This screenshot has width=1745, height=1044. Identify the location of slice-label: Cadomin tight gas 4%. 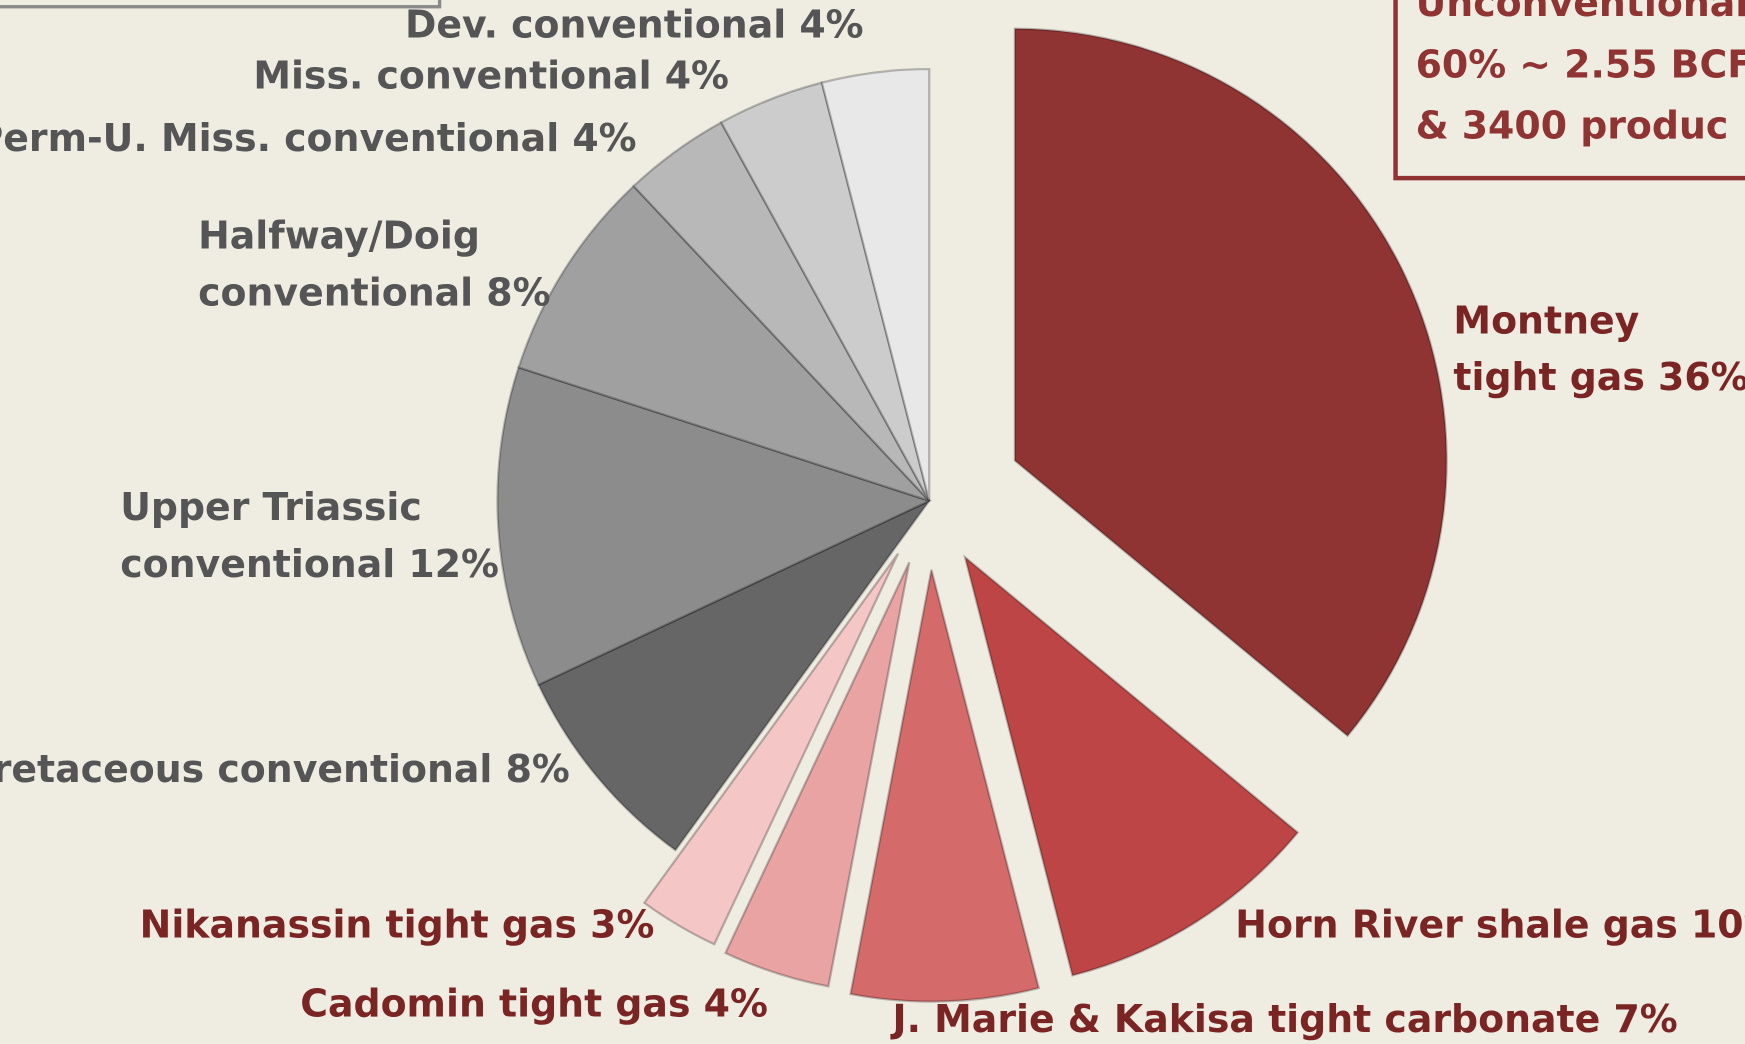
(534, 1004).